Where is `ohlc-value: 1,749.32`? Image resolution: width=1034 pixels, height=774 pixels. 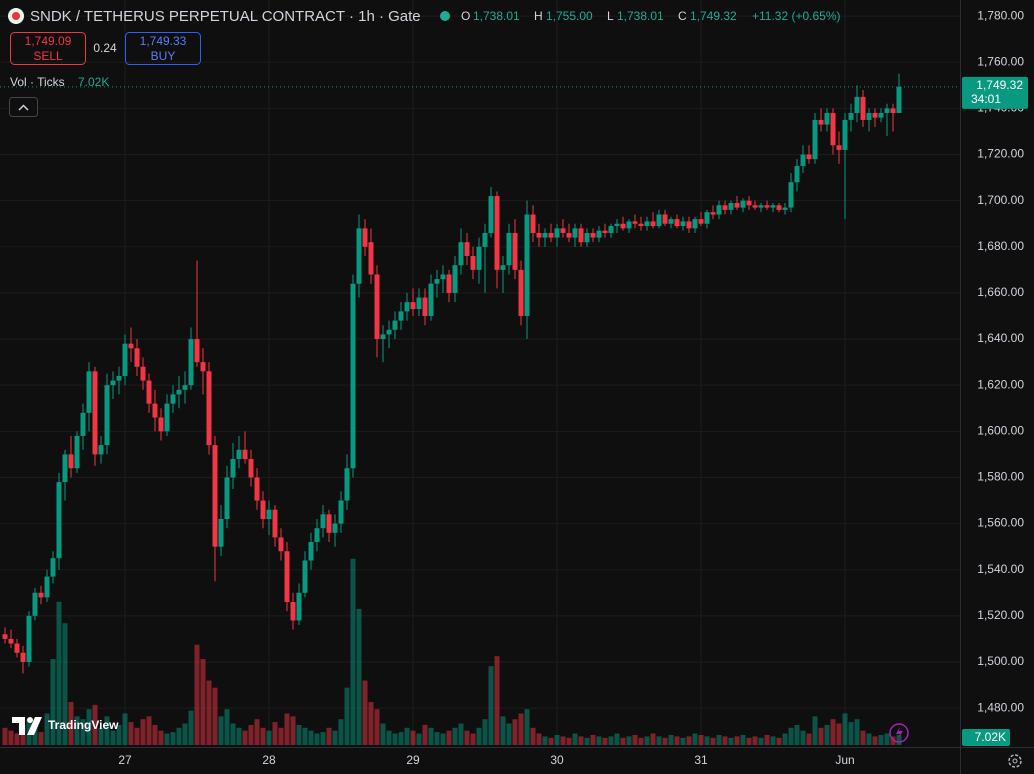 ohlc-value: 1,749.32 is located at coordinates (713, 16).